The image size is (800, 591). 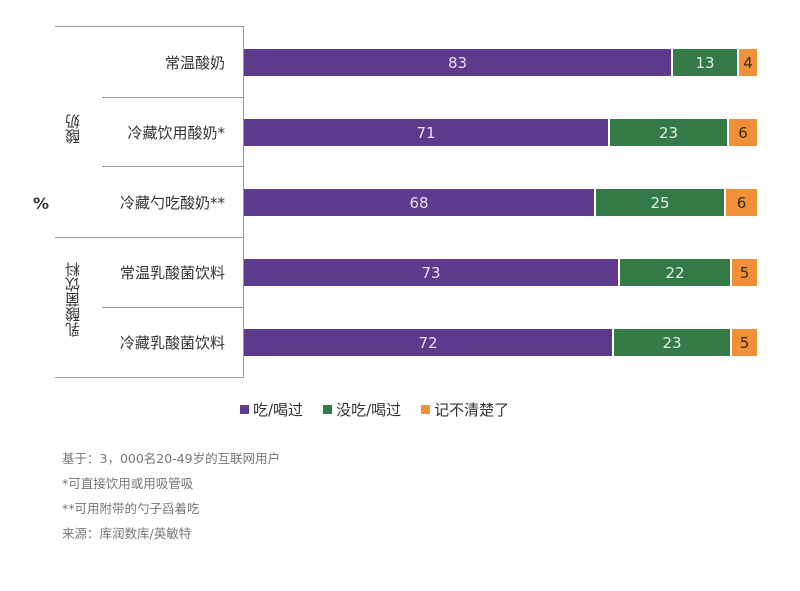 What do you see at coordinates (457, 62) in the screenshot?
I see `bar-segment-ate: 83` at bounding box center [457, 62].